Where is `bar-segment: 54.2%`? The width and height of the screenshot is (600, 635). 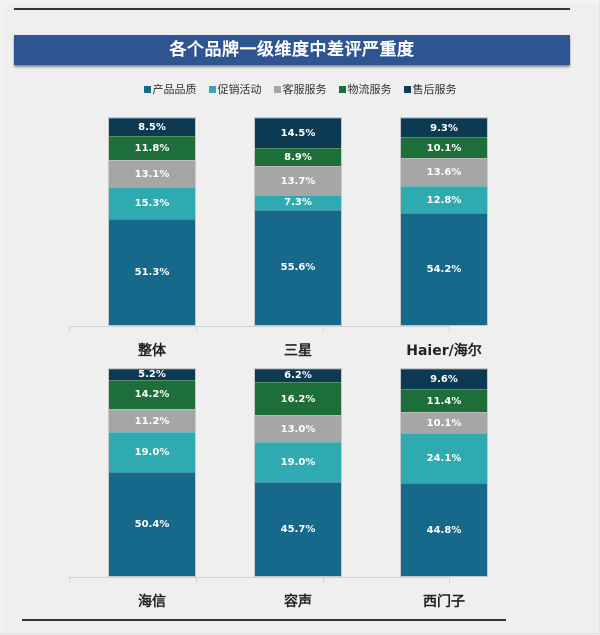 bar-segment: 54.2% is located at coordinates (444, 268).